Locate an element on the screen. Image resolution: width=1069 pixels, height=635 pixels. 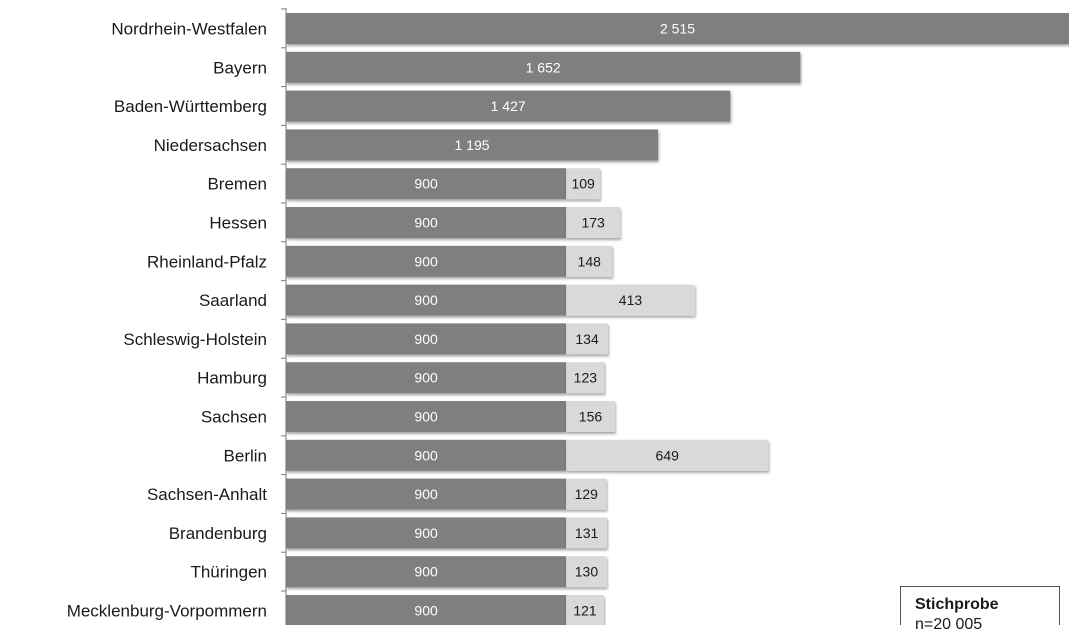
category-label-berlin: Berlin is located at coordinates (245, 455).